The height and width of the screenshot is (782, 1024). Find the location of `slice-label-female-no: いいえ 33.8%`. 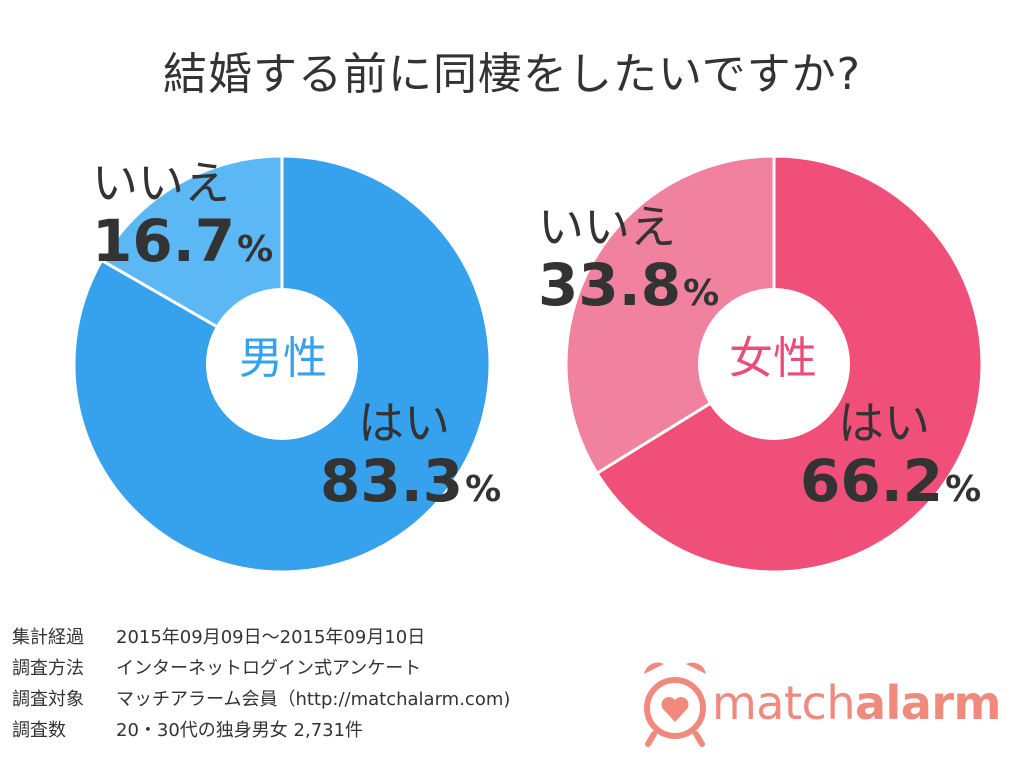

slice-label-female-no: いいえ 33.8% is located at coordinates (628, 259).